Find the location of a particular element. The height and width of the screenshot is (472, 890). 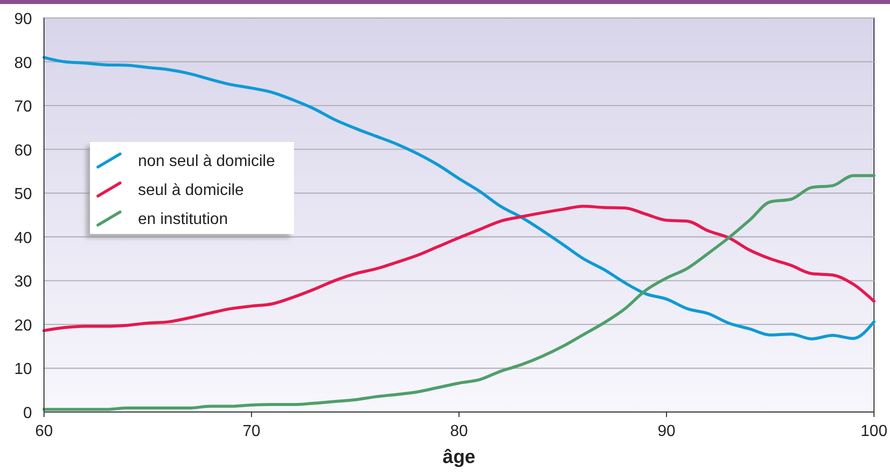

y-tick-label: 80 is located at coordinates (23, 63).